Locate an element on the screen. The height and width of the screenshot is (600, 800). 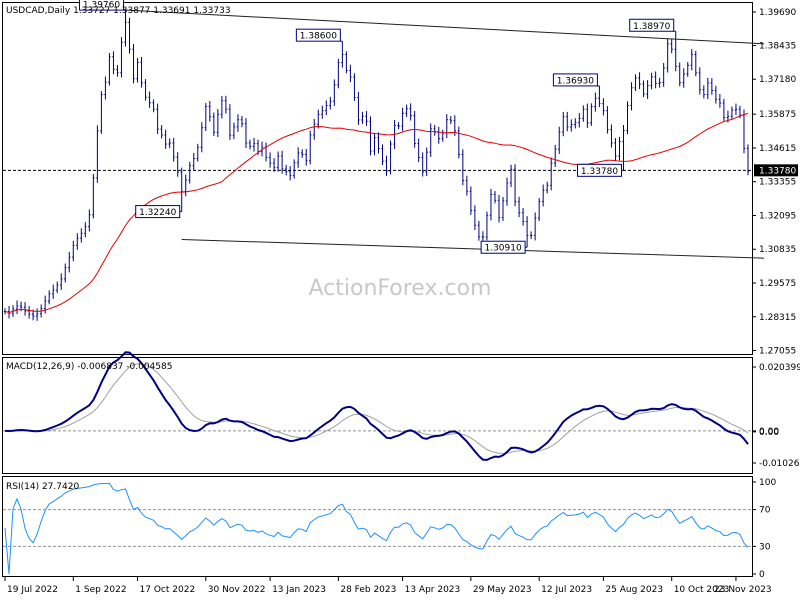
x-tick-label: 19 Jul 2022 is located at coordinates (32, 590).